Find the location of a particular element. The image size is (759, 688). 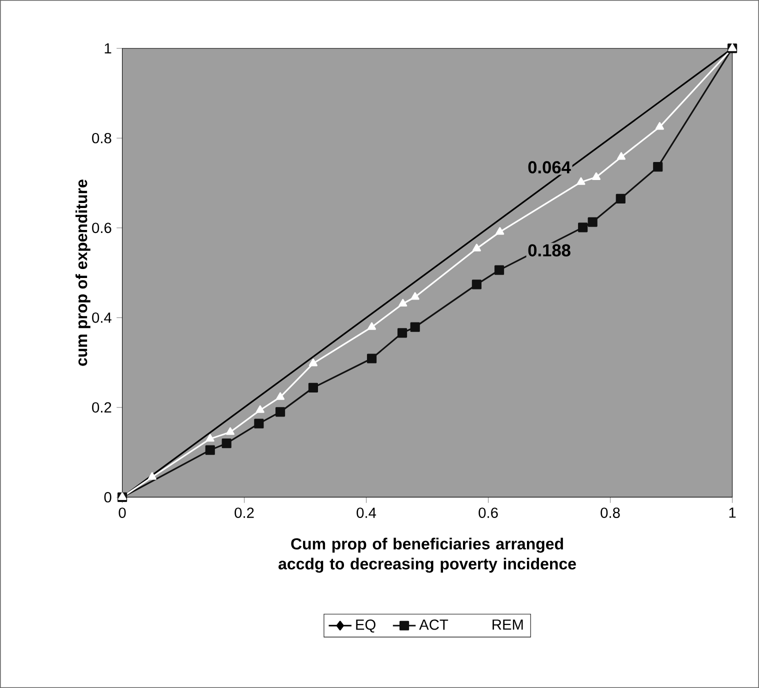

legend-label: EQ is located at coordinates (366, 625).